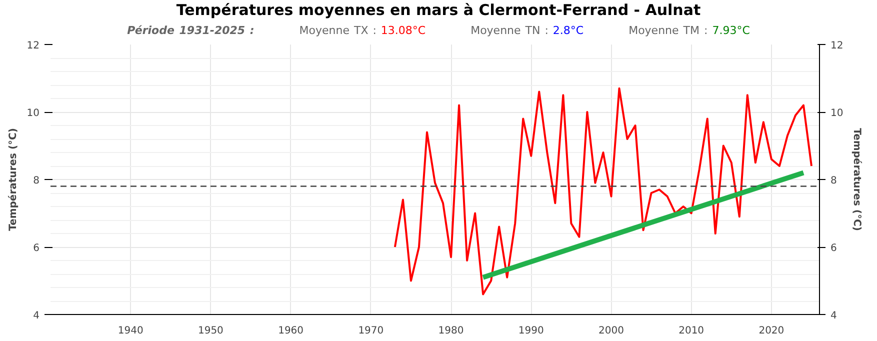  I want to click on chart-title: Températures moyennes en mars à Clermont-Ferrand - Aulnat, so click(438, 10).